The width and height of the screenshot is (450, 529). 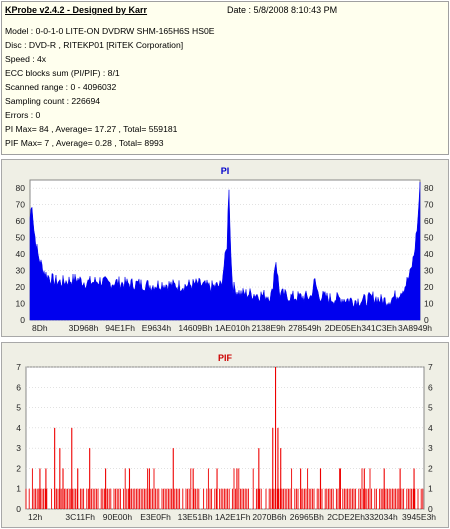 I want to click on info-speed: Speed : 4x, so click(x=26, y=59).